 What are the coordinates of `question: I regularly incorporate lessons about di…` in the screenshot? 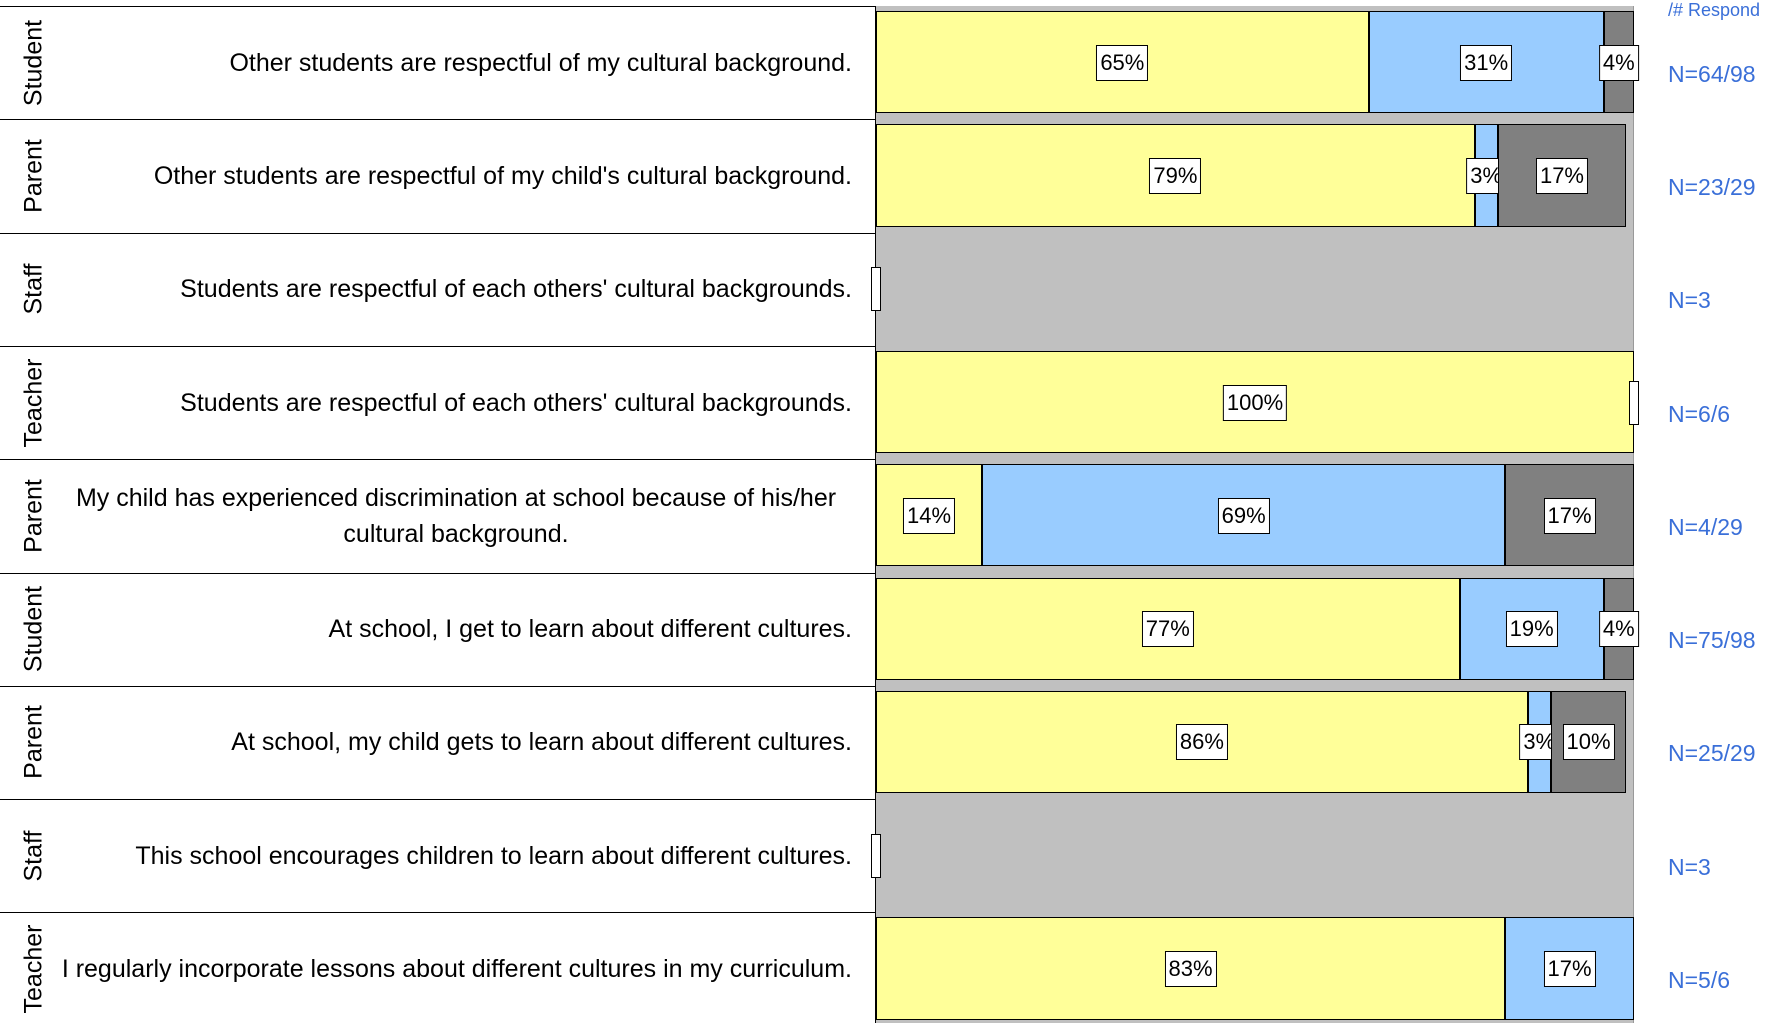 It's located at (456, 969).